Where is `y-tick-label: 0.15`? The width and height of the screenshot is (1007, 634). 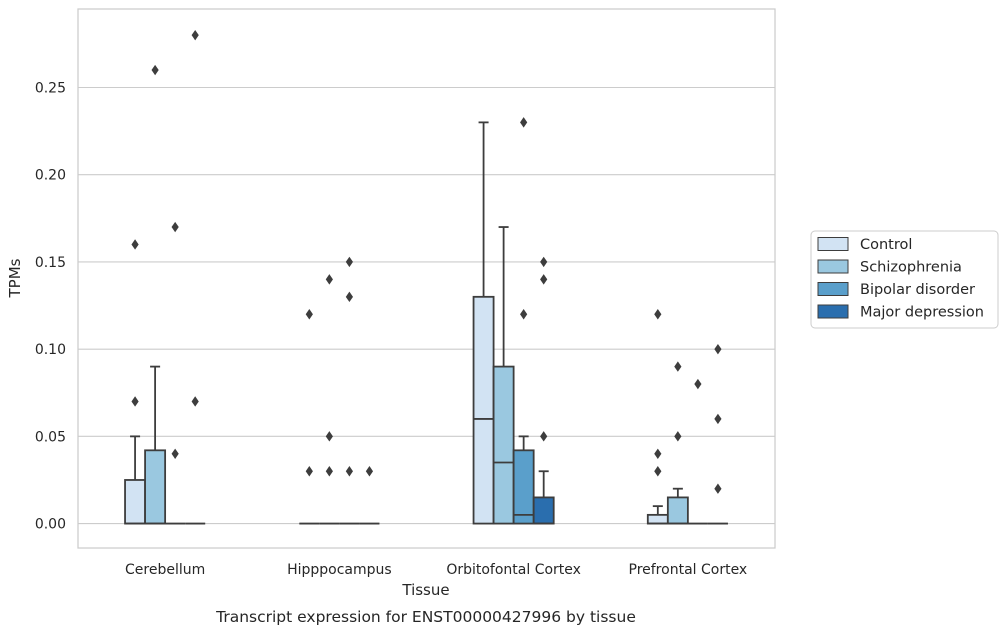
y-tick-label: 0.15 is located at coordinates (50, 263).